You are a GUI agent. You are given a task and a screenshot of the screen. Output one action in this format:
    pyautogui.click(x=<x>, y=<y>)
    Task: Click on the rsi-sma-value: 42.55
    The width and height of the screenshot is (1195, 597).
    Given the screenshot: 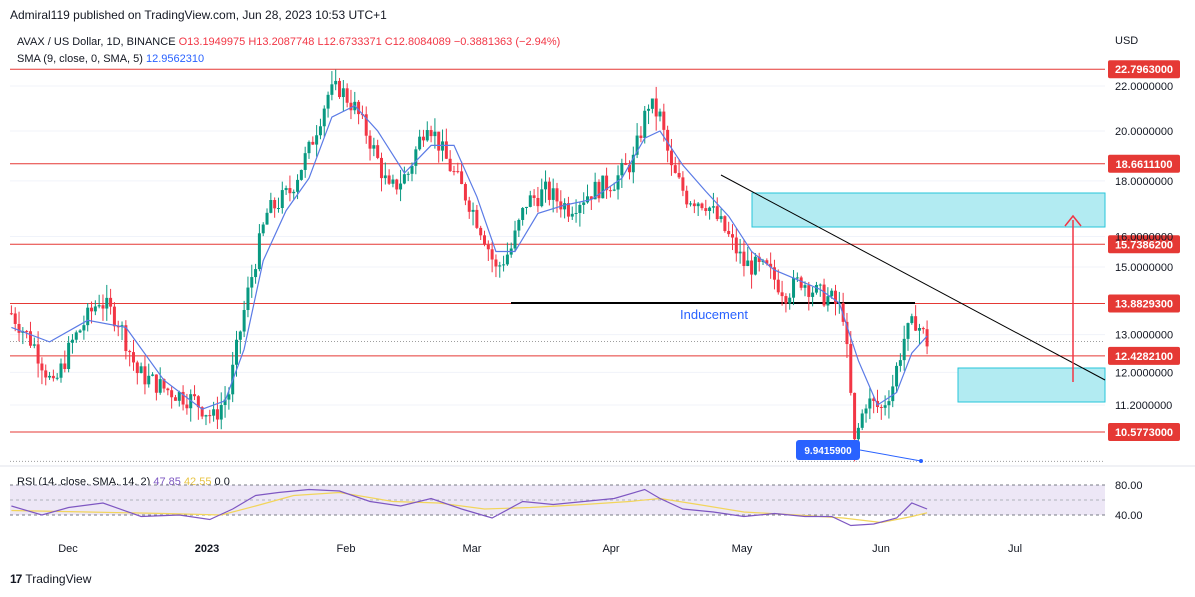 What is the action you would take?
    pyautogui.click(x=197, y=482)
    